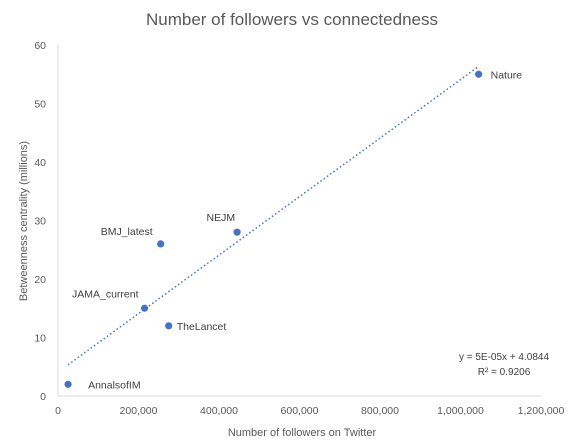 The image size is (585, 444). Describe the element at coordinates (58, 411) in the screenshot. I see `x-tick-label: 0` at that location.